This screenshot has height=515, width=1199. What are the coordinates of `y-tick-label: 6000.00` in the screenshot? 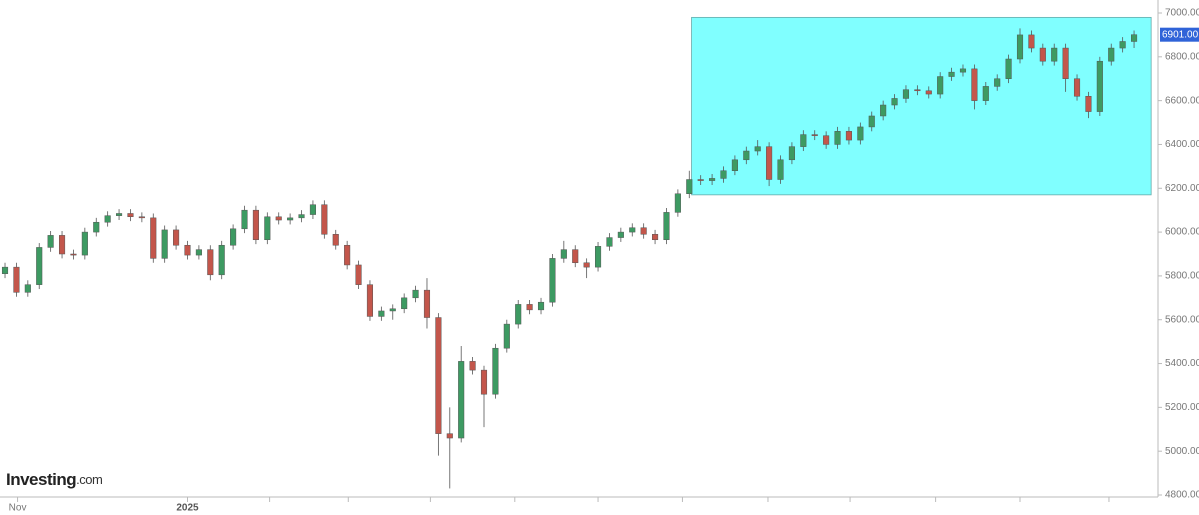 It's located at (1182, 232).